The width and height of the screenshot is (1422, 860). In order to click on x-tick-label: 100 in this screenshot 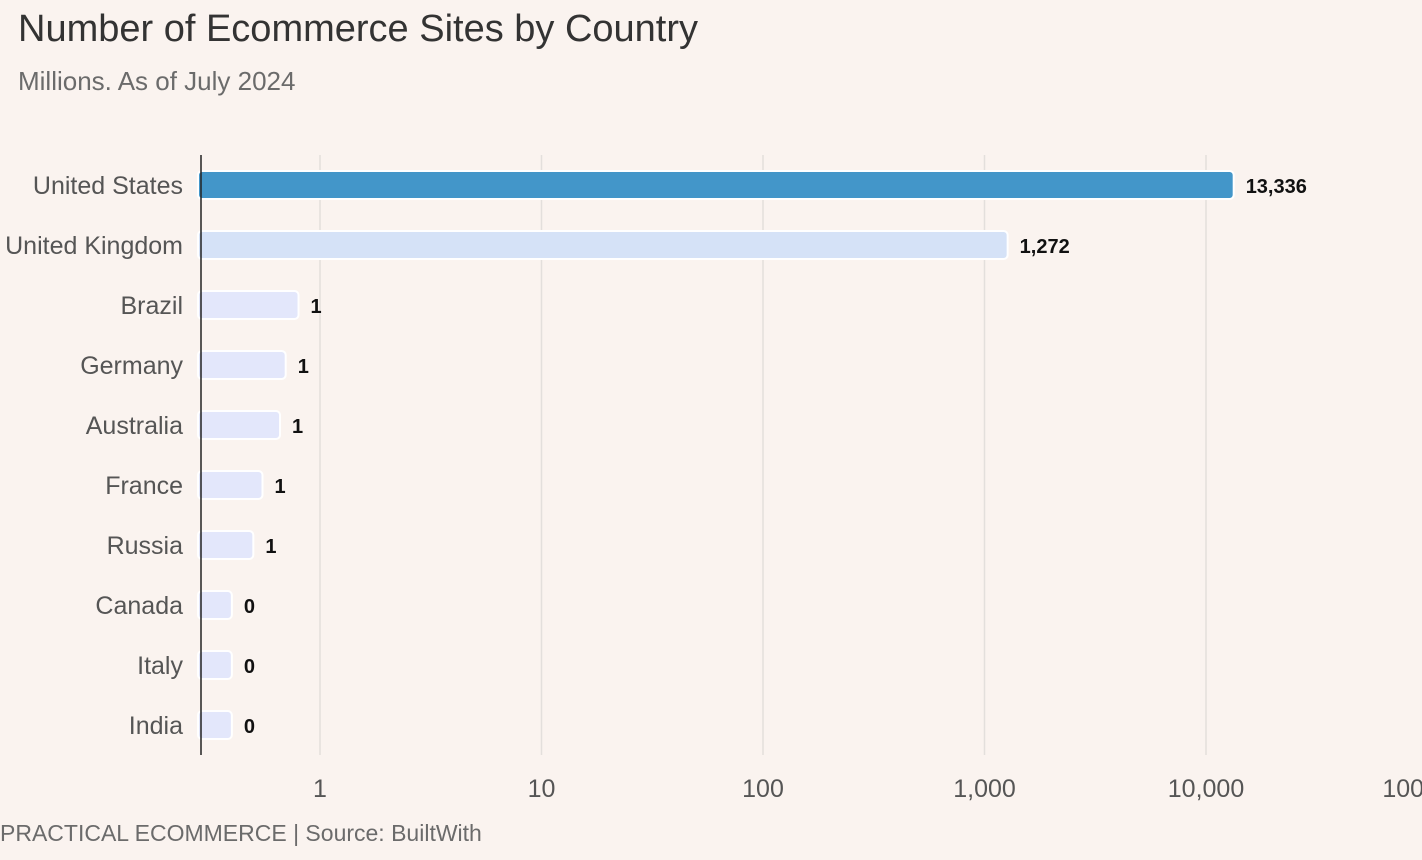, I will do `click(763, 789)`.